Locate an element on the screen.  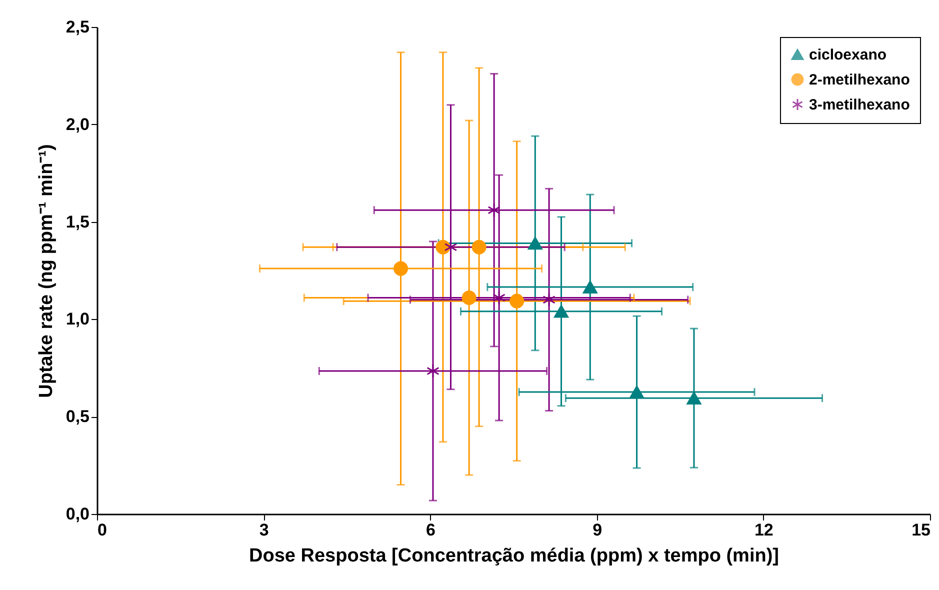
x-tick-label: 3 is located at coordinates (264, 530).